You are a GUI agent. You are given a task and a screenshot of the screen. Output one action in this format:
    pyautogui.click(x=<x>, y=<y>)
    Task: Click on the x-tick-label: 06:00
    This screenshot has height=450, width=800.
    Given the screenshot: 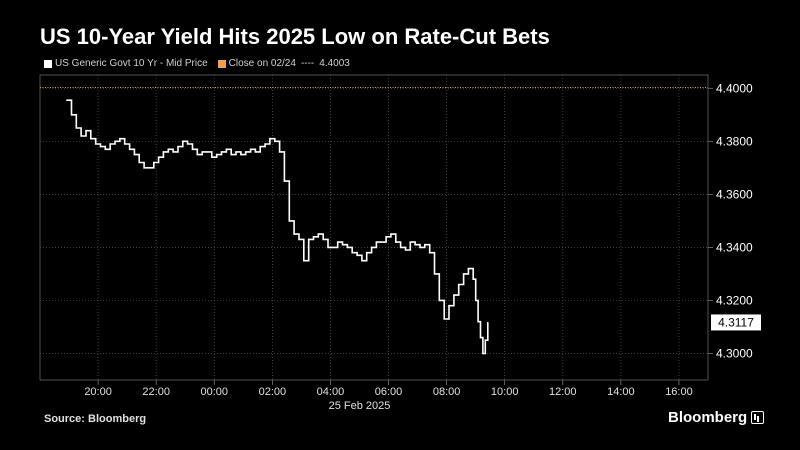 What is the action you would take?
    pyautogui.click(x=389, y=392)
    